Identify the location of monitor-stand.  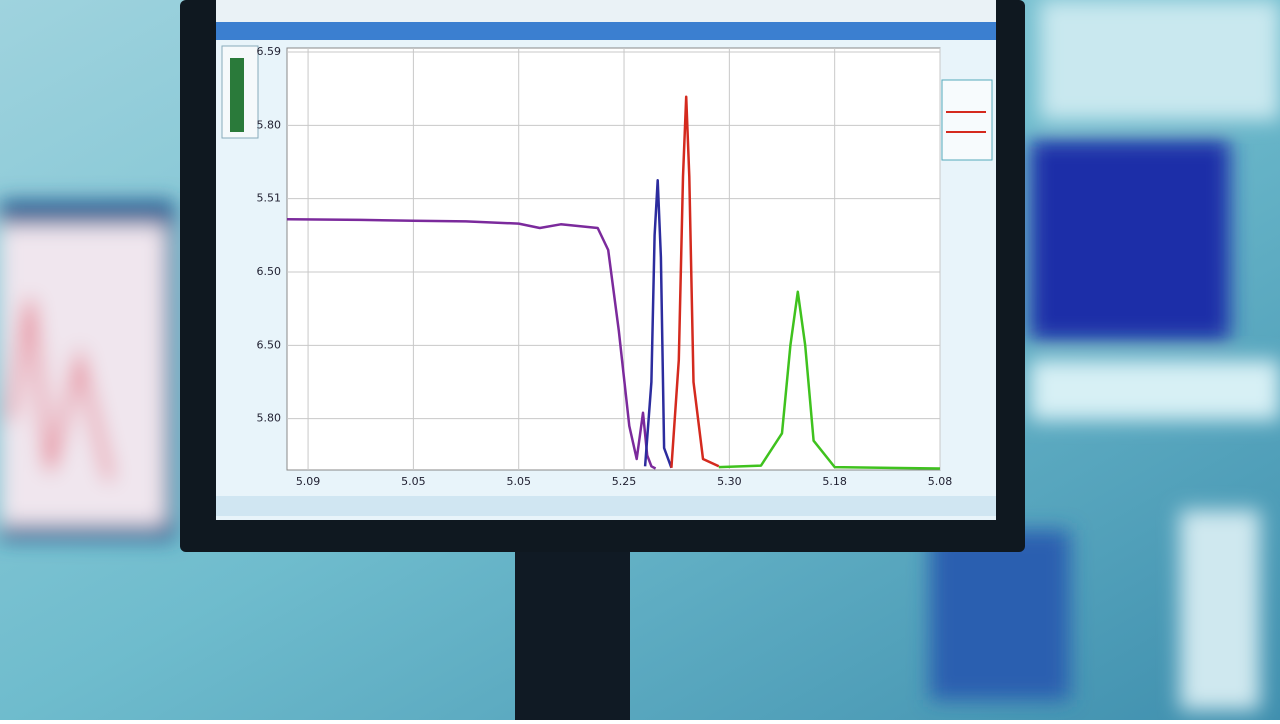
(572, 632).